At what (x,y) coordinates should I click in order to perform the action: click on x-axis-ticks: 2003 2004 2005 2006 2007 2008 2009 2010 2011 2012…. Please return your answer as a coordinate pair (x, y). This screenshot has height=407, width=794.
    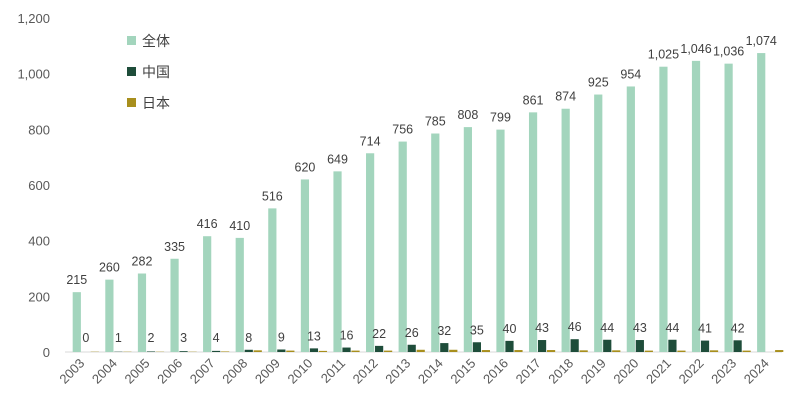
    Looking at the image, I should click on (413, 371).